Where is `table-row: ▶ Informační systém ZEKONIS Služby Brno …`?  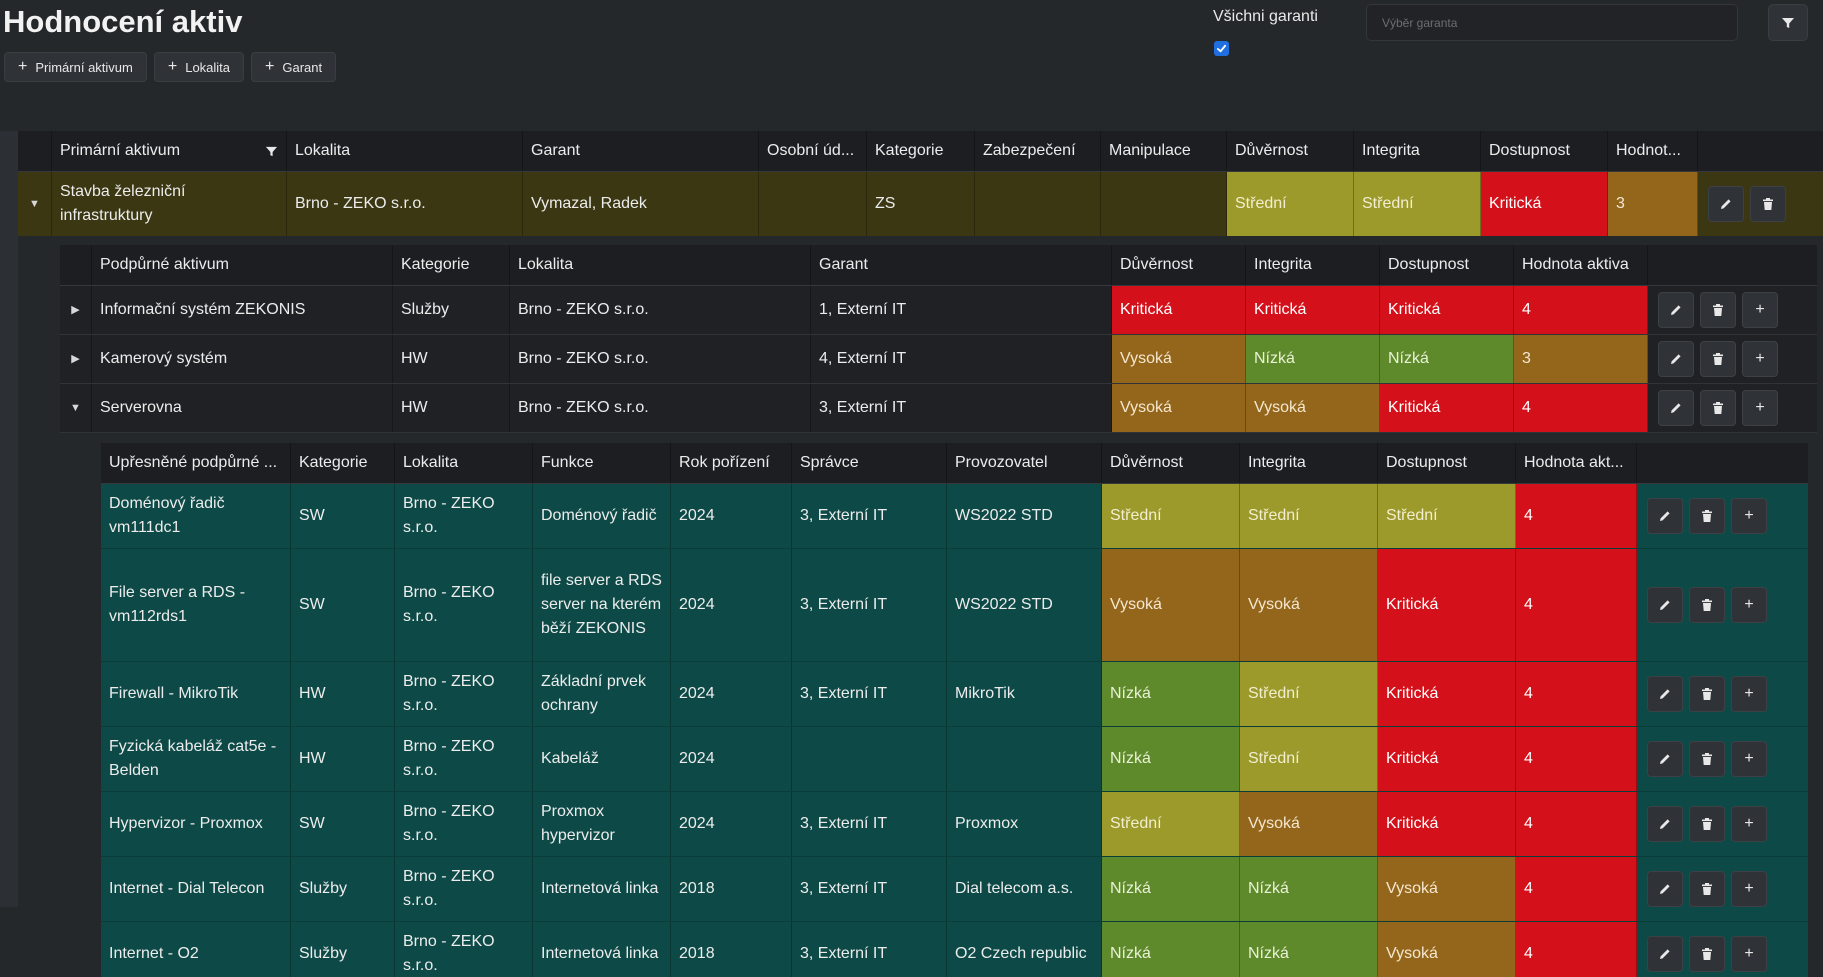 table-row: ▶ Informační systém ZEKONIS Služby Brno … is located at coordinates (938, 310).